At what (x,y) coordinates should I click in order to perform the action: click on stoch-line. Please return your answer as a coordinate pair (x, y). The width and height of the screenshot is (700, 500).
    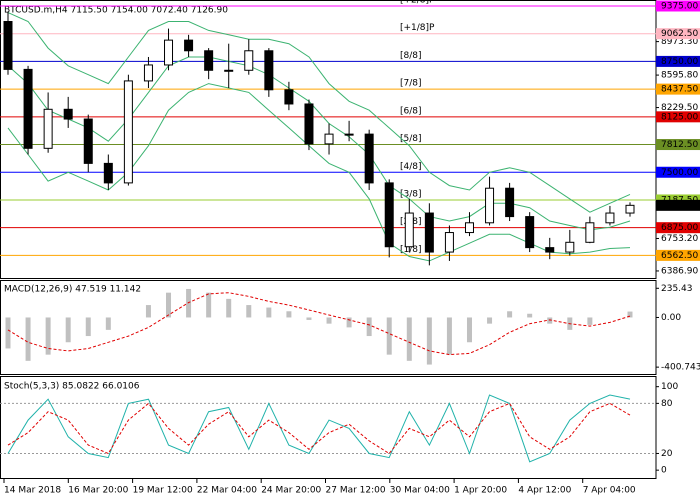
    Looking at the image, I should click on (319, 428).